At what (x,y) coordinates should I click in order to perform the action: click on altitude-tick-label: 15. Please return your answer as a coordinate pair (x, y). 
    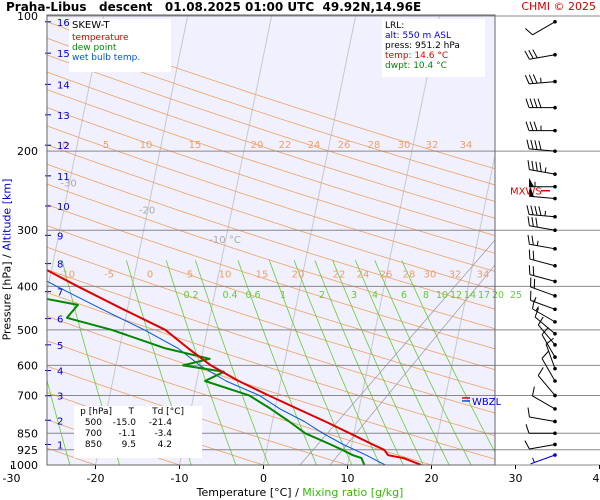
    Looking at the image, I should click on (63, 54).